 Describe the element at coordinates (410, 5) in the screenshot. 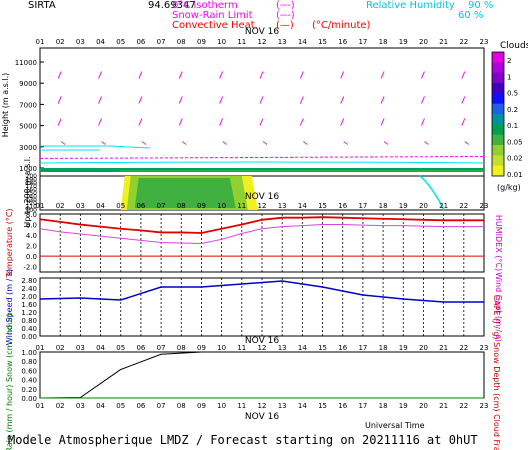

I see `rh-label: Relative Humidity` at that location.